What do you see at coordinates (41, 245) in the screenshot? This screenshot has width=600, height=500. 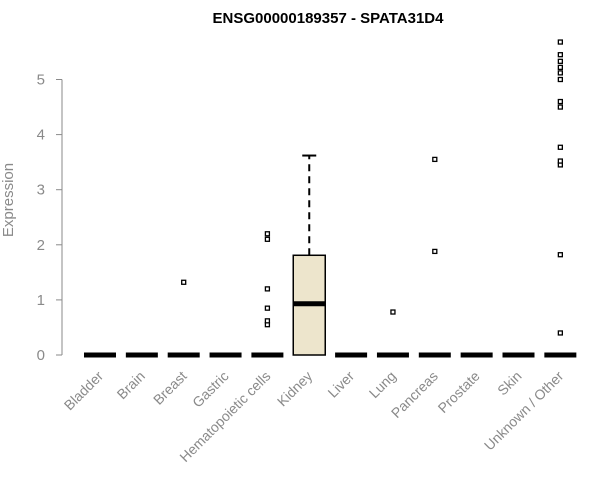 I see `y-tick-label: 2` at bounding box center [41, 245].